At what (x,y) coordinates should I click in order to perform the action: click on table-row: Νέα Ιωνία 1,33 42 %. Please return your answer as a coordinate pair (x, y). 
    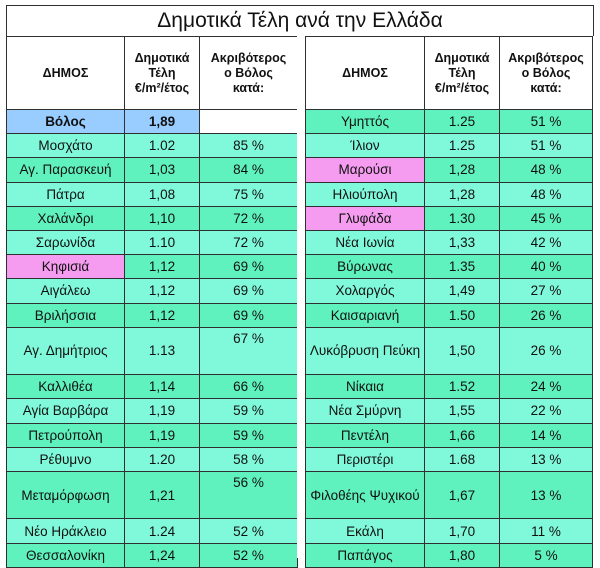
    Looking at the image, I should click on (449, 242).